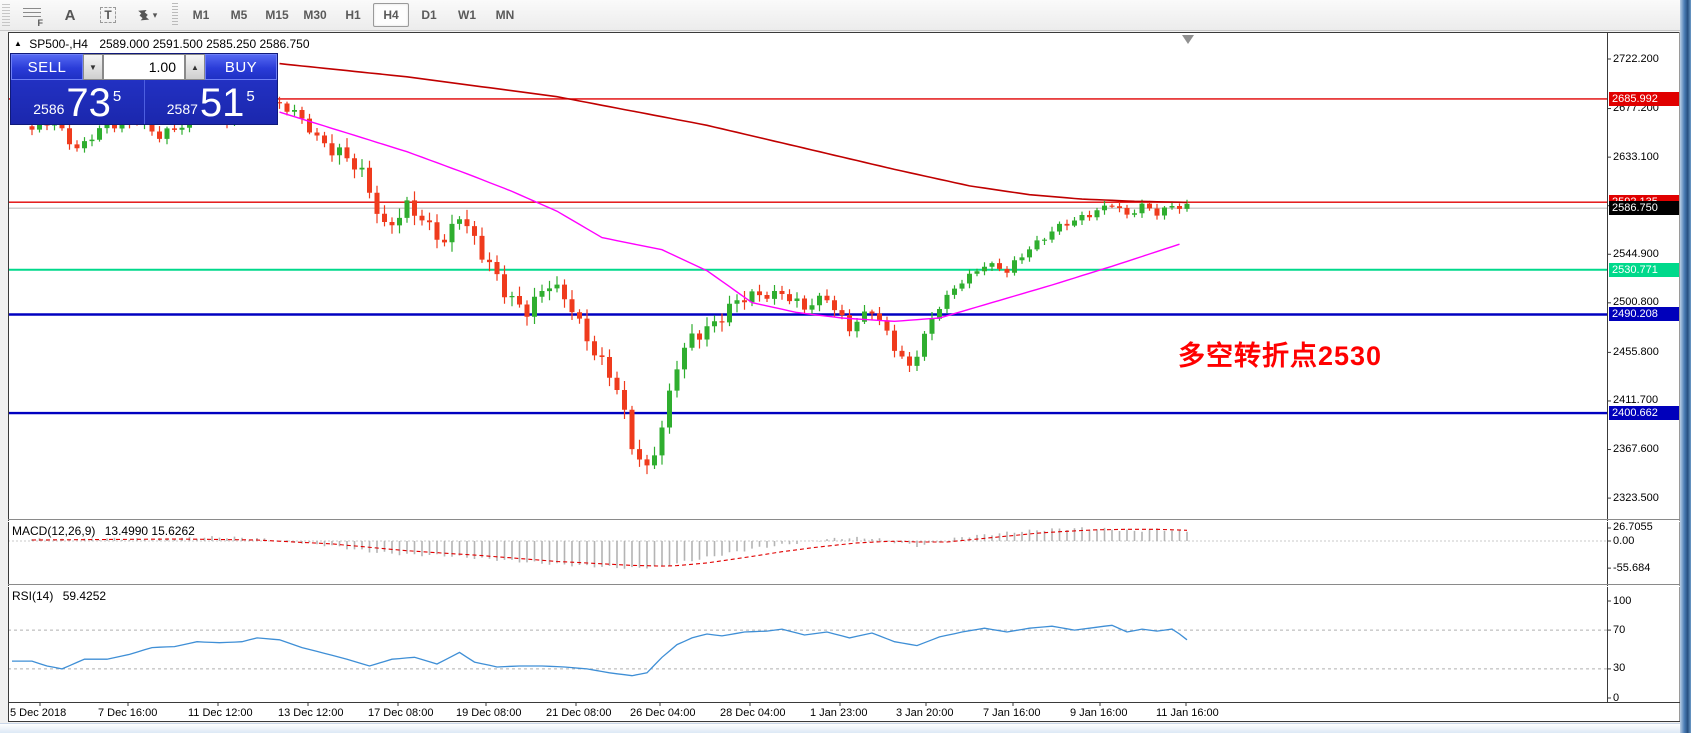 Image resolution: width=1691 pixels, height=733 pixels. I want to click on timeframe-button-m30: M30, so click(315, 15).